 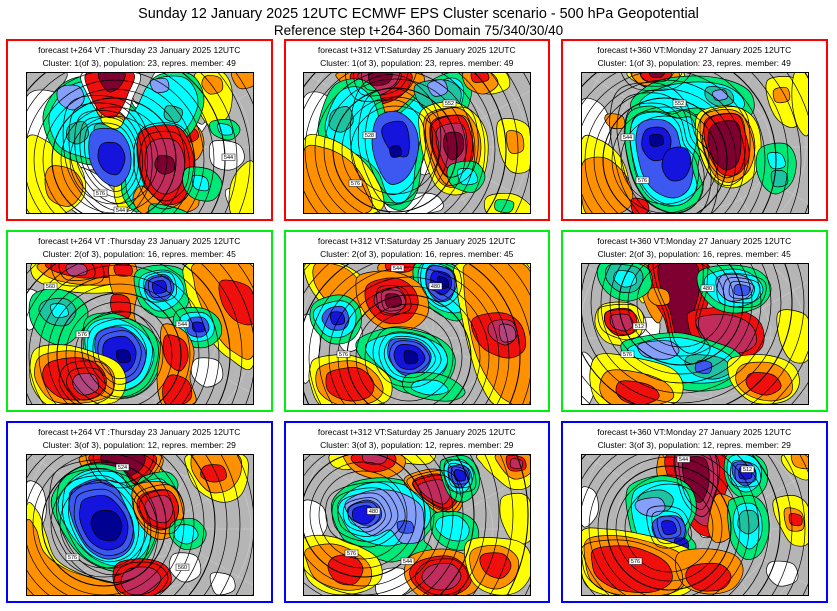 What do you see at coordinates (369, 136) in the screenshot?
I see `svg-text: 528` at bounding box center [369, 136].